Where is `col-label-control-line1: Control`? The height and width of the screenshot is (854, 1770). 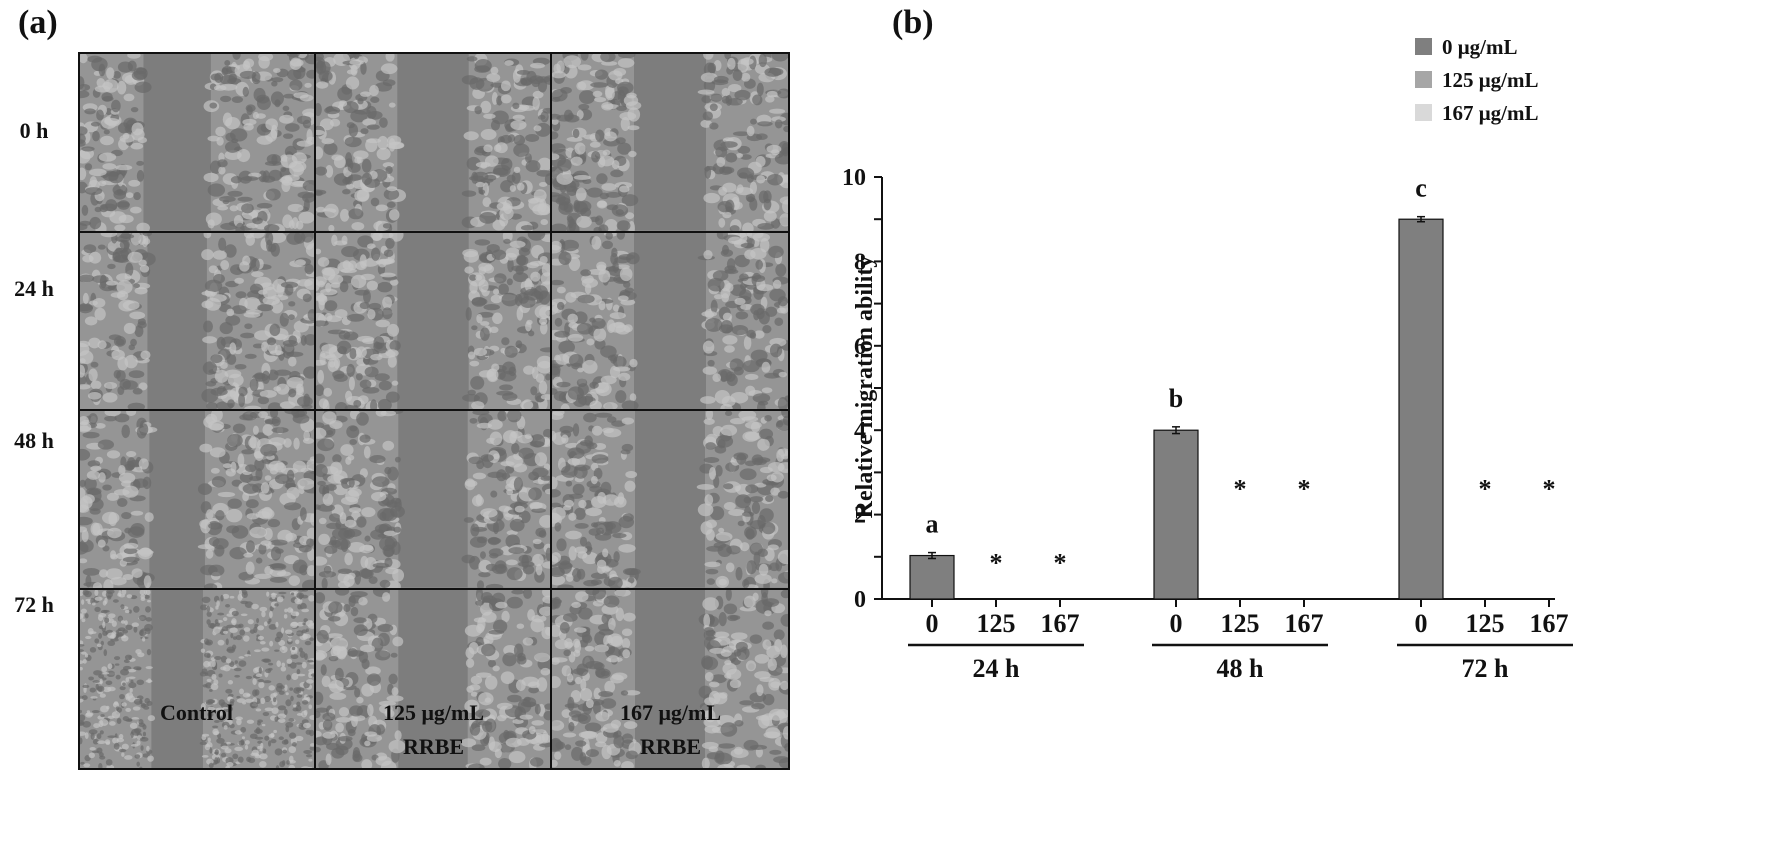
col-label-control-line1: Control is located at coordinates (196, 712).